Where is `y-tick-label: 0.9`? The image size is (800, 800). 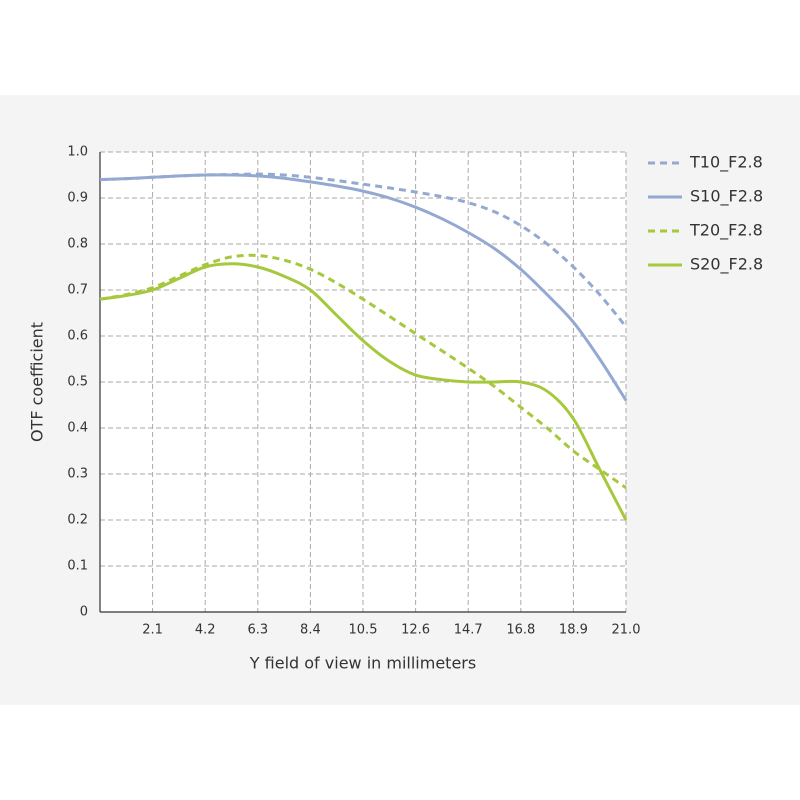
y-tick-label: 0.9 is located at coordinates (77, 198).